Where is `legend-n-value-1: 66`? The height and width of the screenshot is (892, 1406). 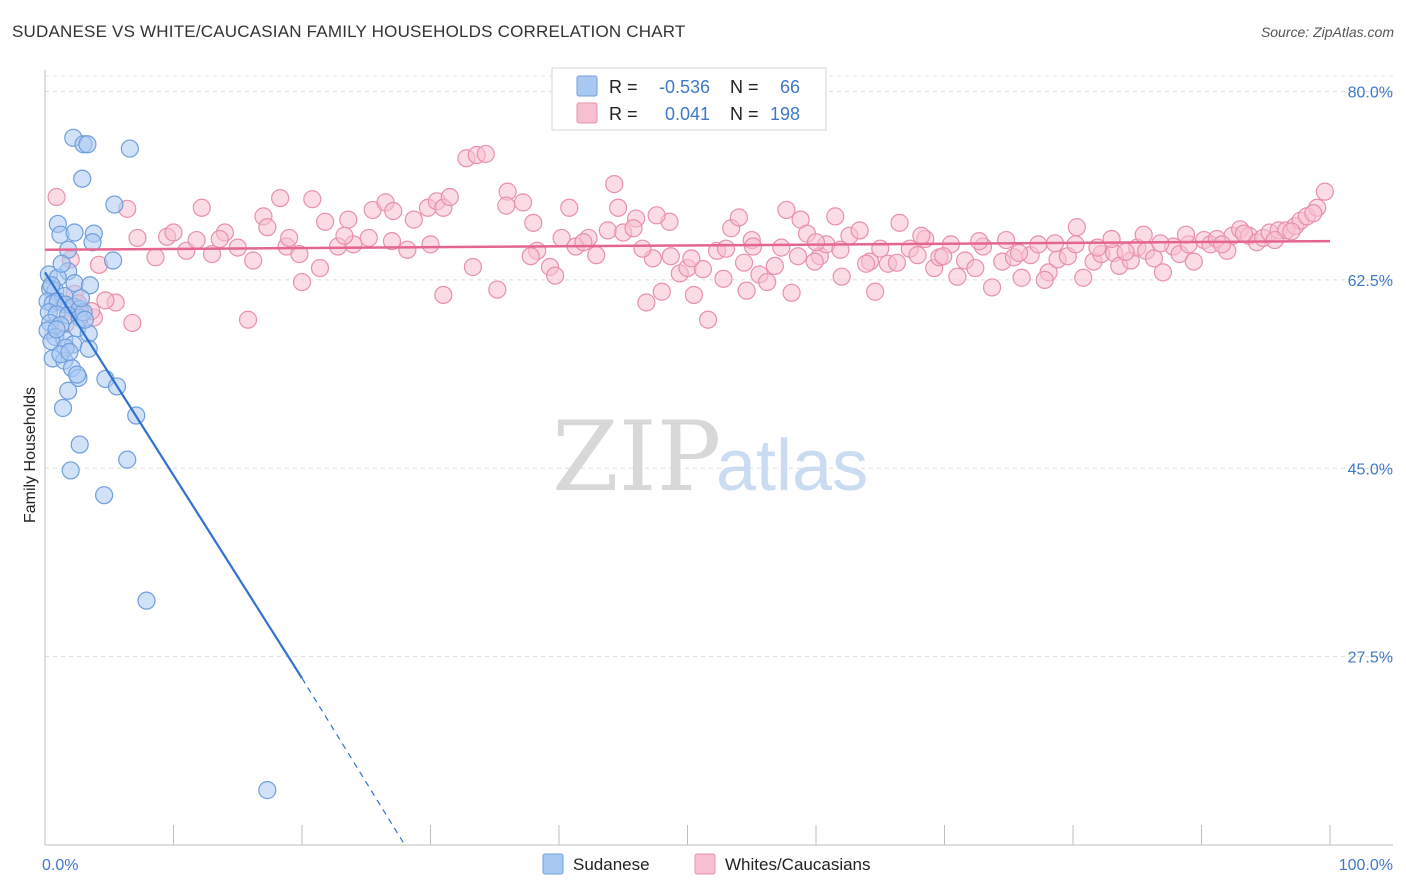
legend-n-value-1: 66 is located at coordinates (790, 87).